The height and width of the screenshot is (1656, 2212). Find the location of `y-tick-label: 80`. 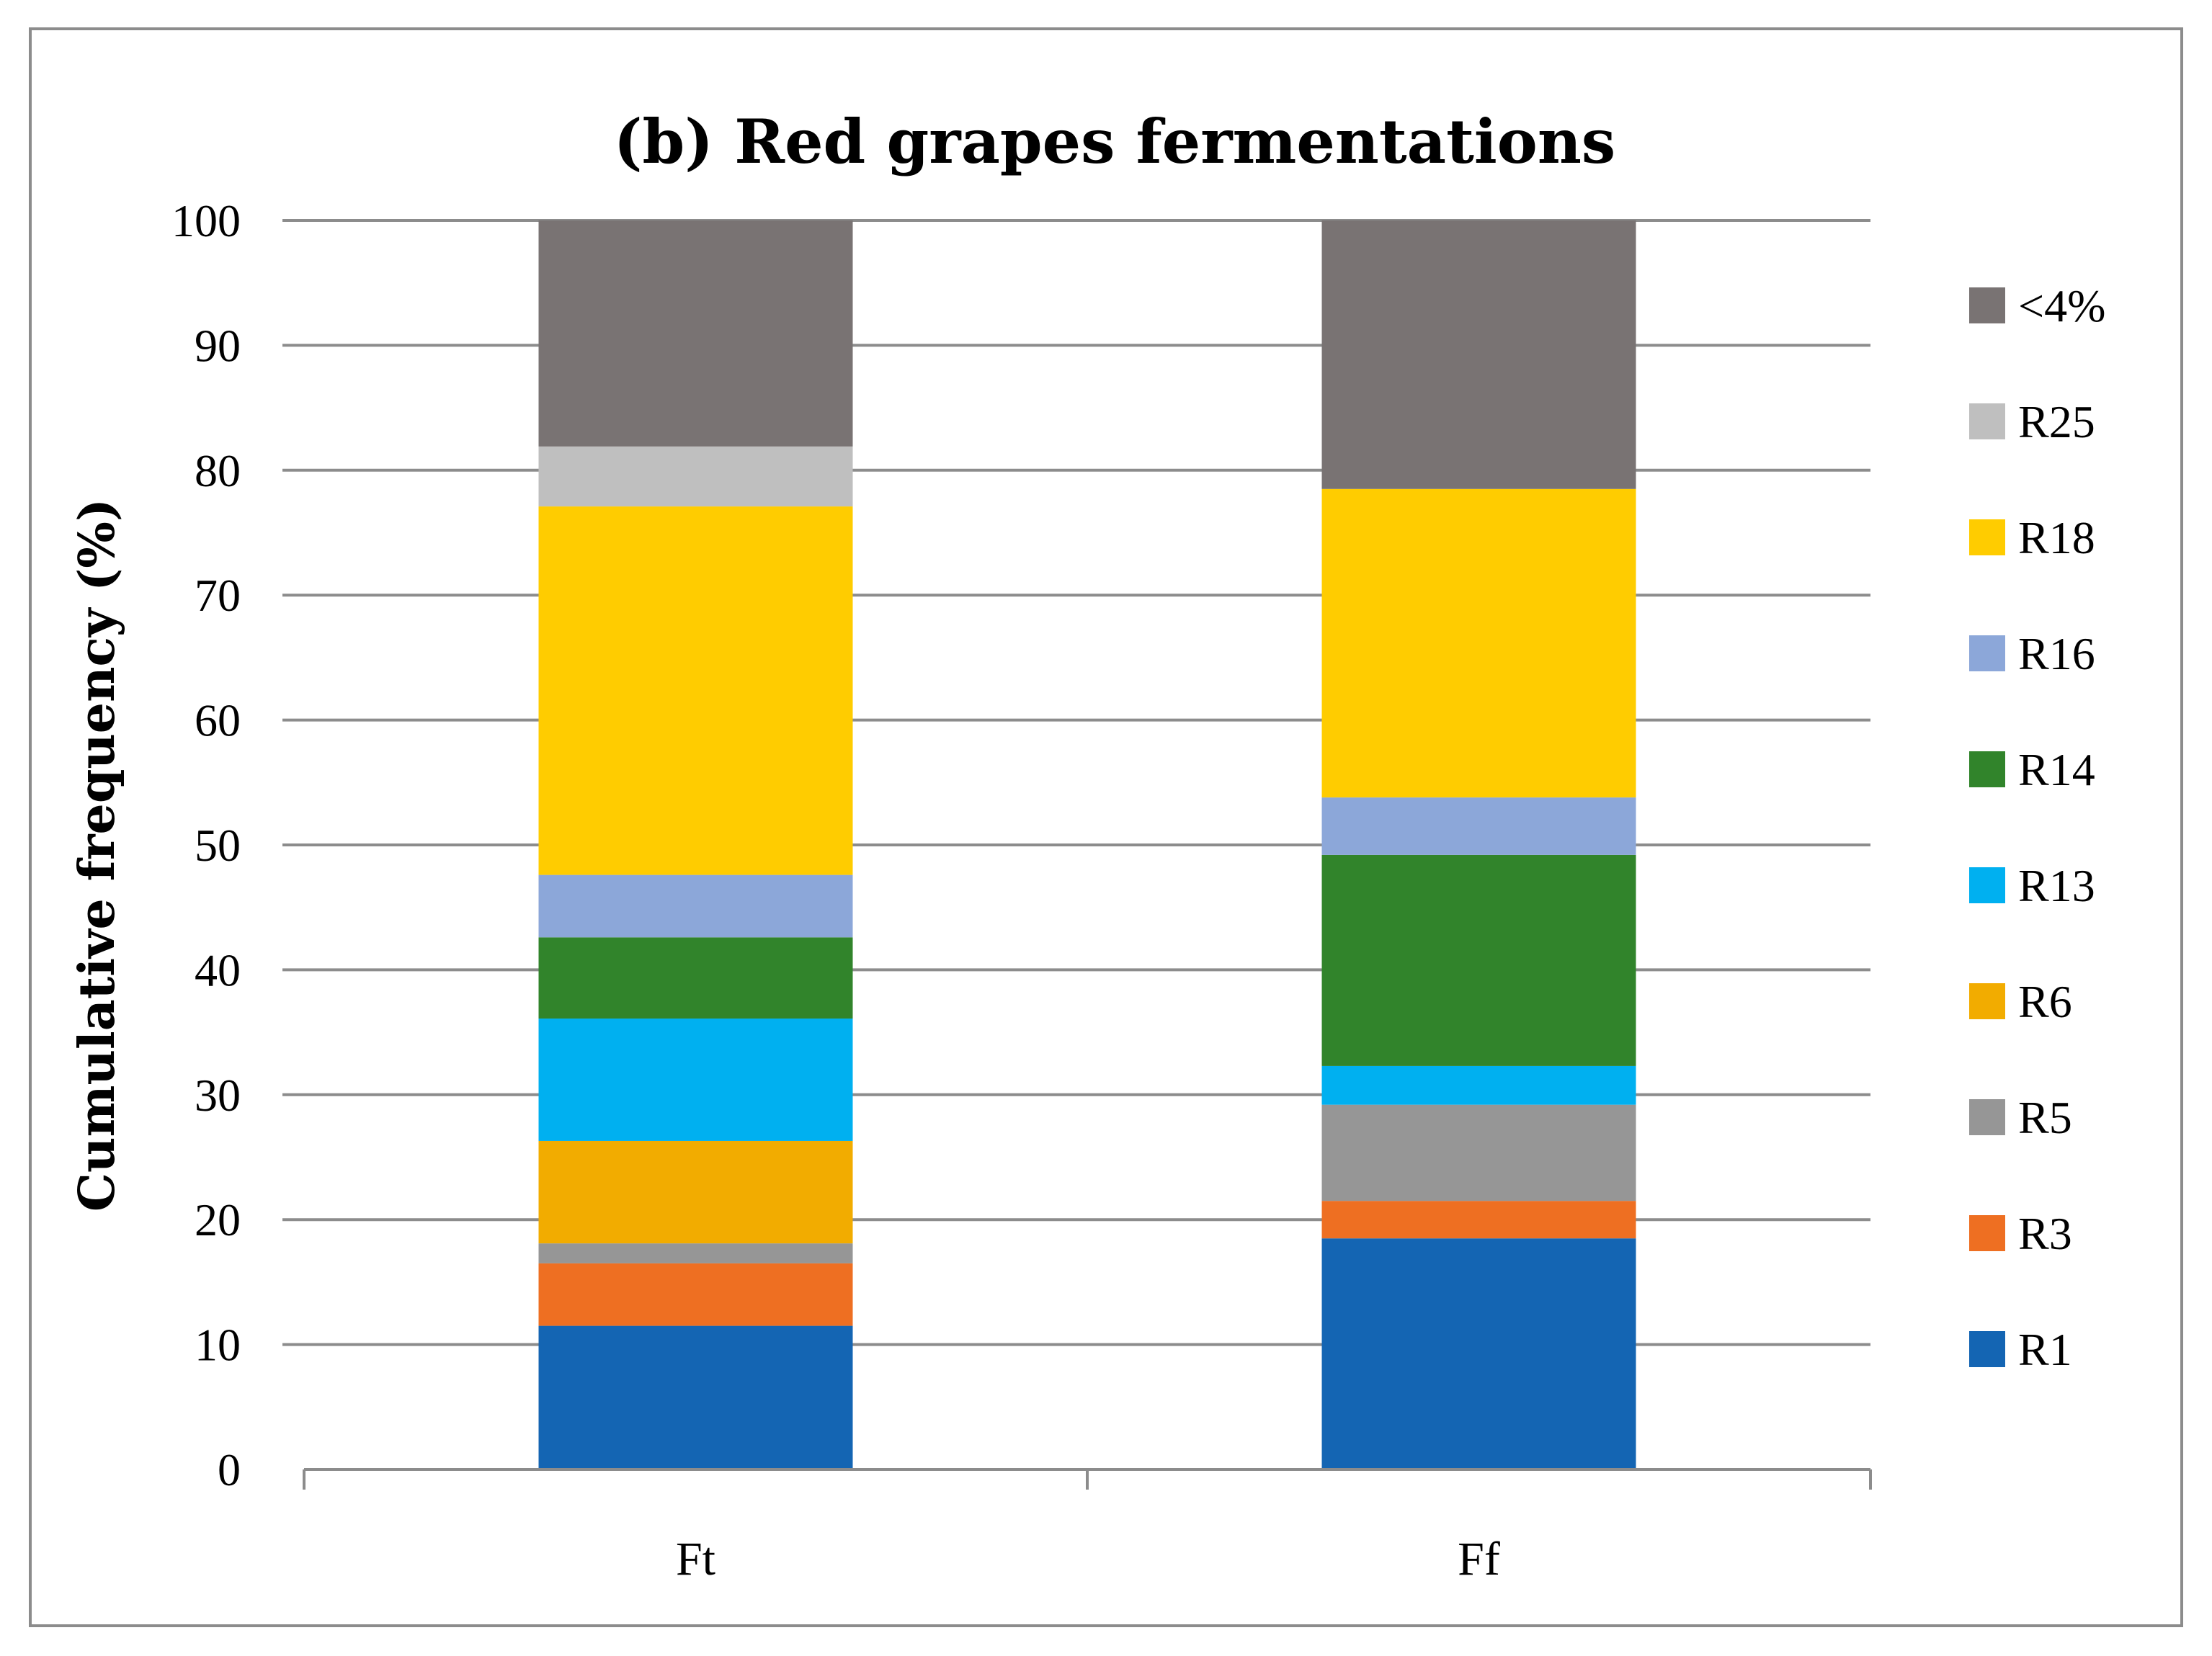

y-tick-label: 80 is located at coordinates (218, 471).